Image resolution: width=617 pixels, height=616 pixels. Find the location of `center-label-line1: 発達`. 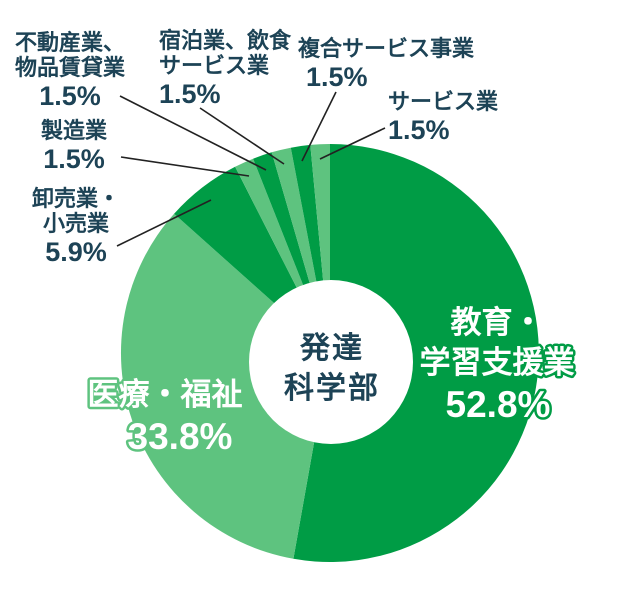

center-label-line1: 発達 is located at coordinates (331, 348).